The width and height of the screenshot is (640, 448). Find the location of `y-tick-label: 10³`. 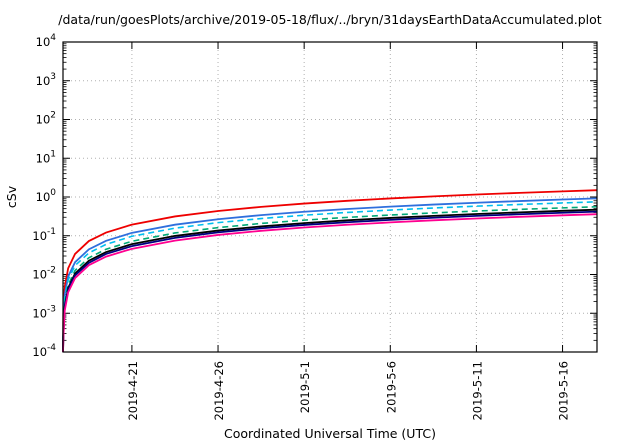

y-tick-label: 10³ is located at coordinates (46, 80).